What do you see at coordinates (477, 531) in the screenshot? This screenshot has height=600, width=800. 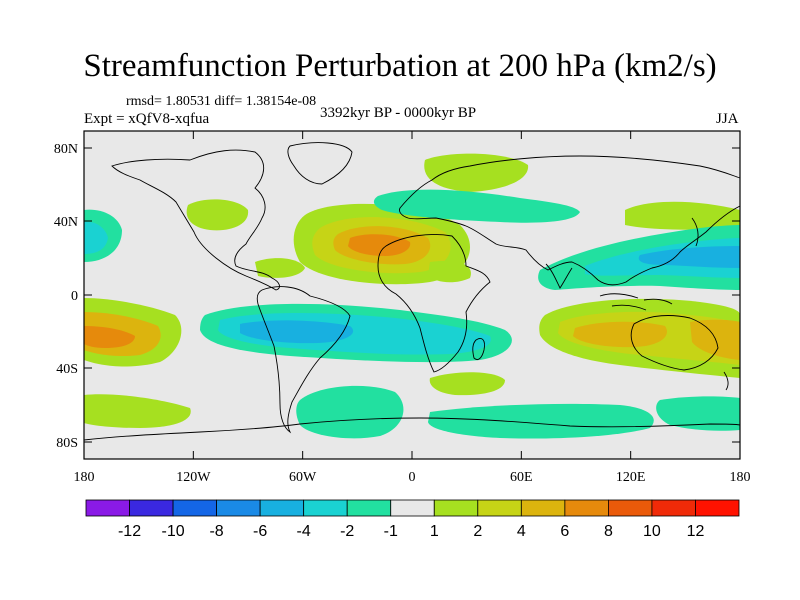 I see `colorbar-label: 2` at bounding box center [477, 531].